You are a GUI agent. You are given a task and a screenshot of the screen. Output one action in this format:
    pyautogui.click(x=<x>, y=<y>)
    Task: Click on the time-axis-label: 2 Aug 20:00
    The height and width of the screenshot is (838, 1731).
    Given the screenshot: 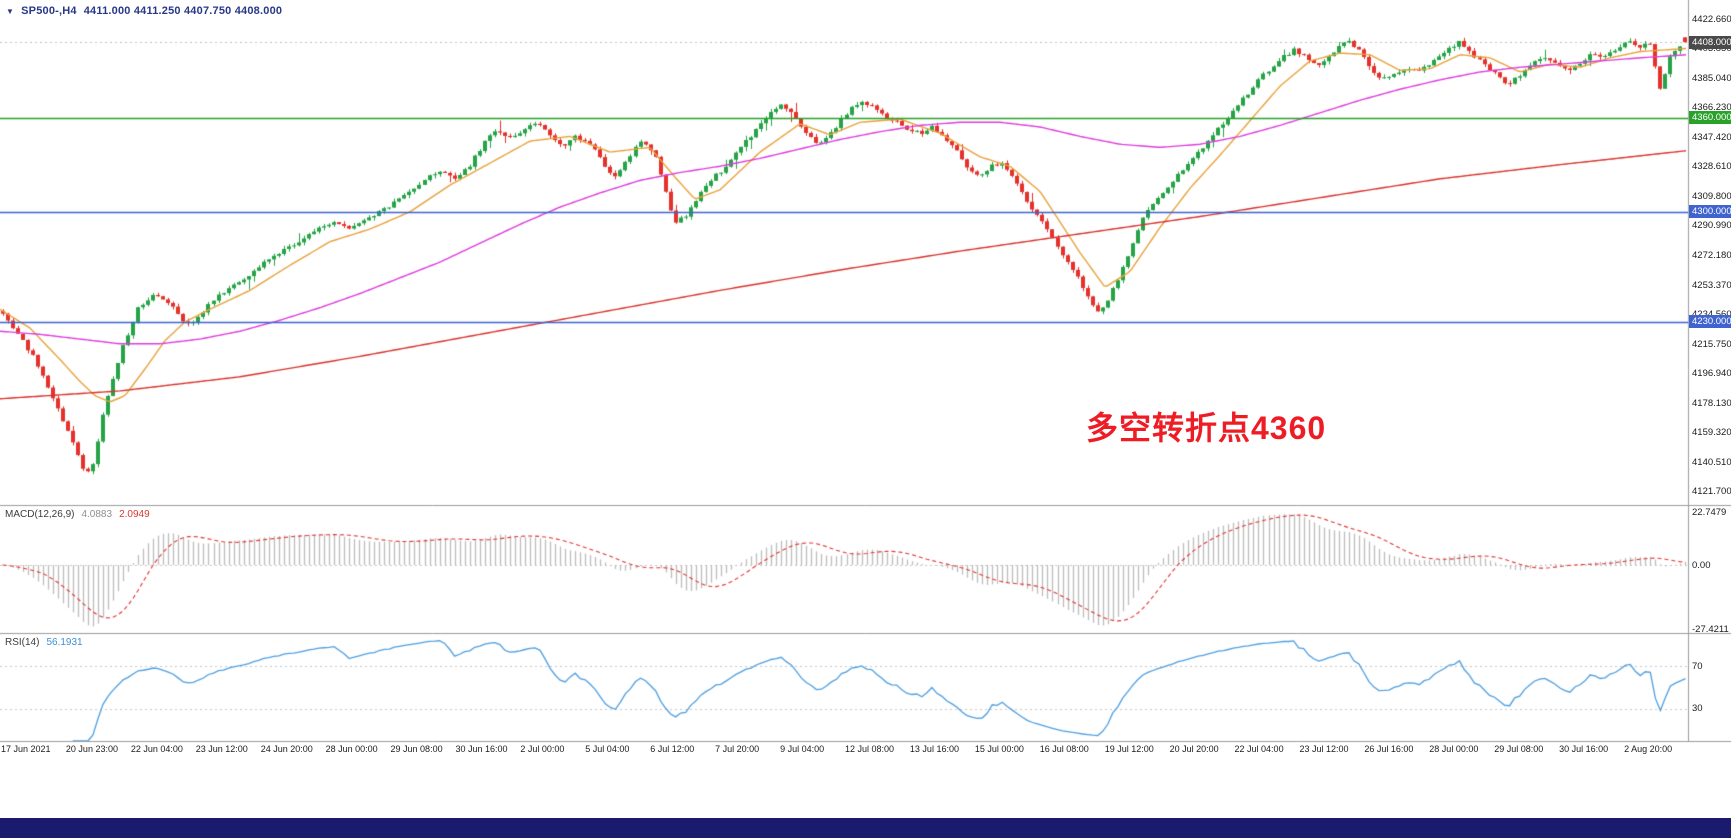 What is the action you would take?
    pyautogui.click(x=1648, y=749)
    